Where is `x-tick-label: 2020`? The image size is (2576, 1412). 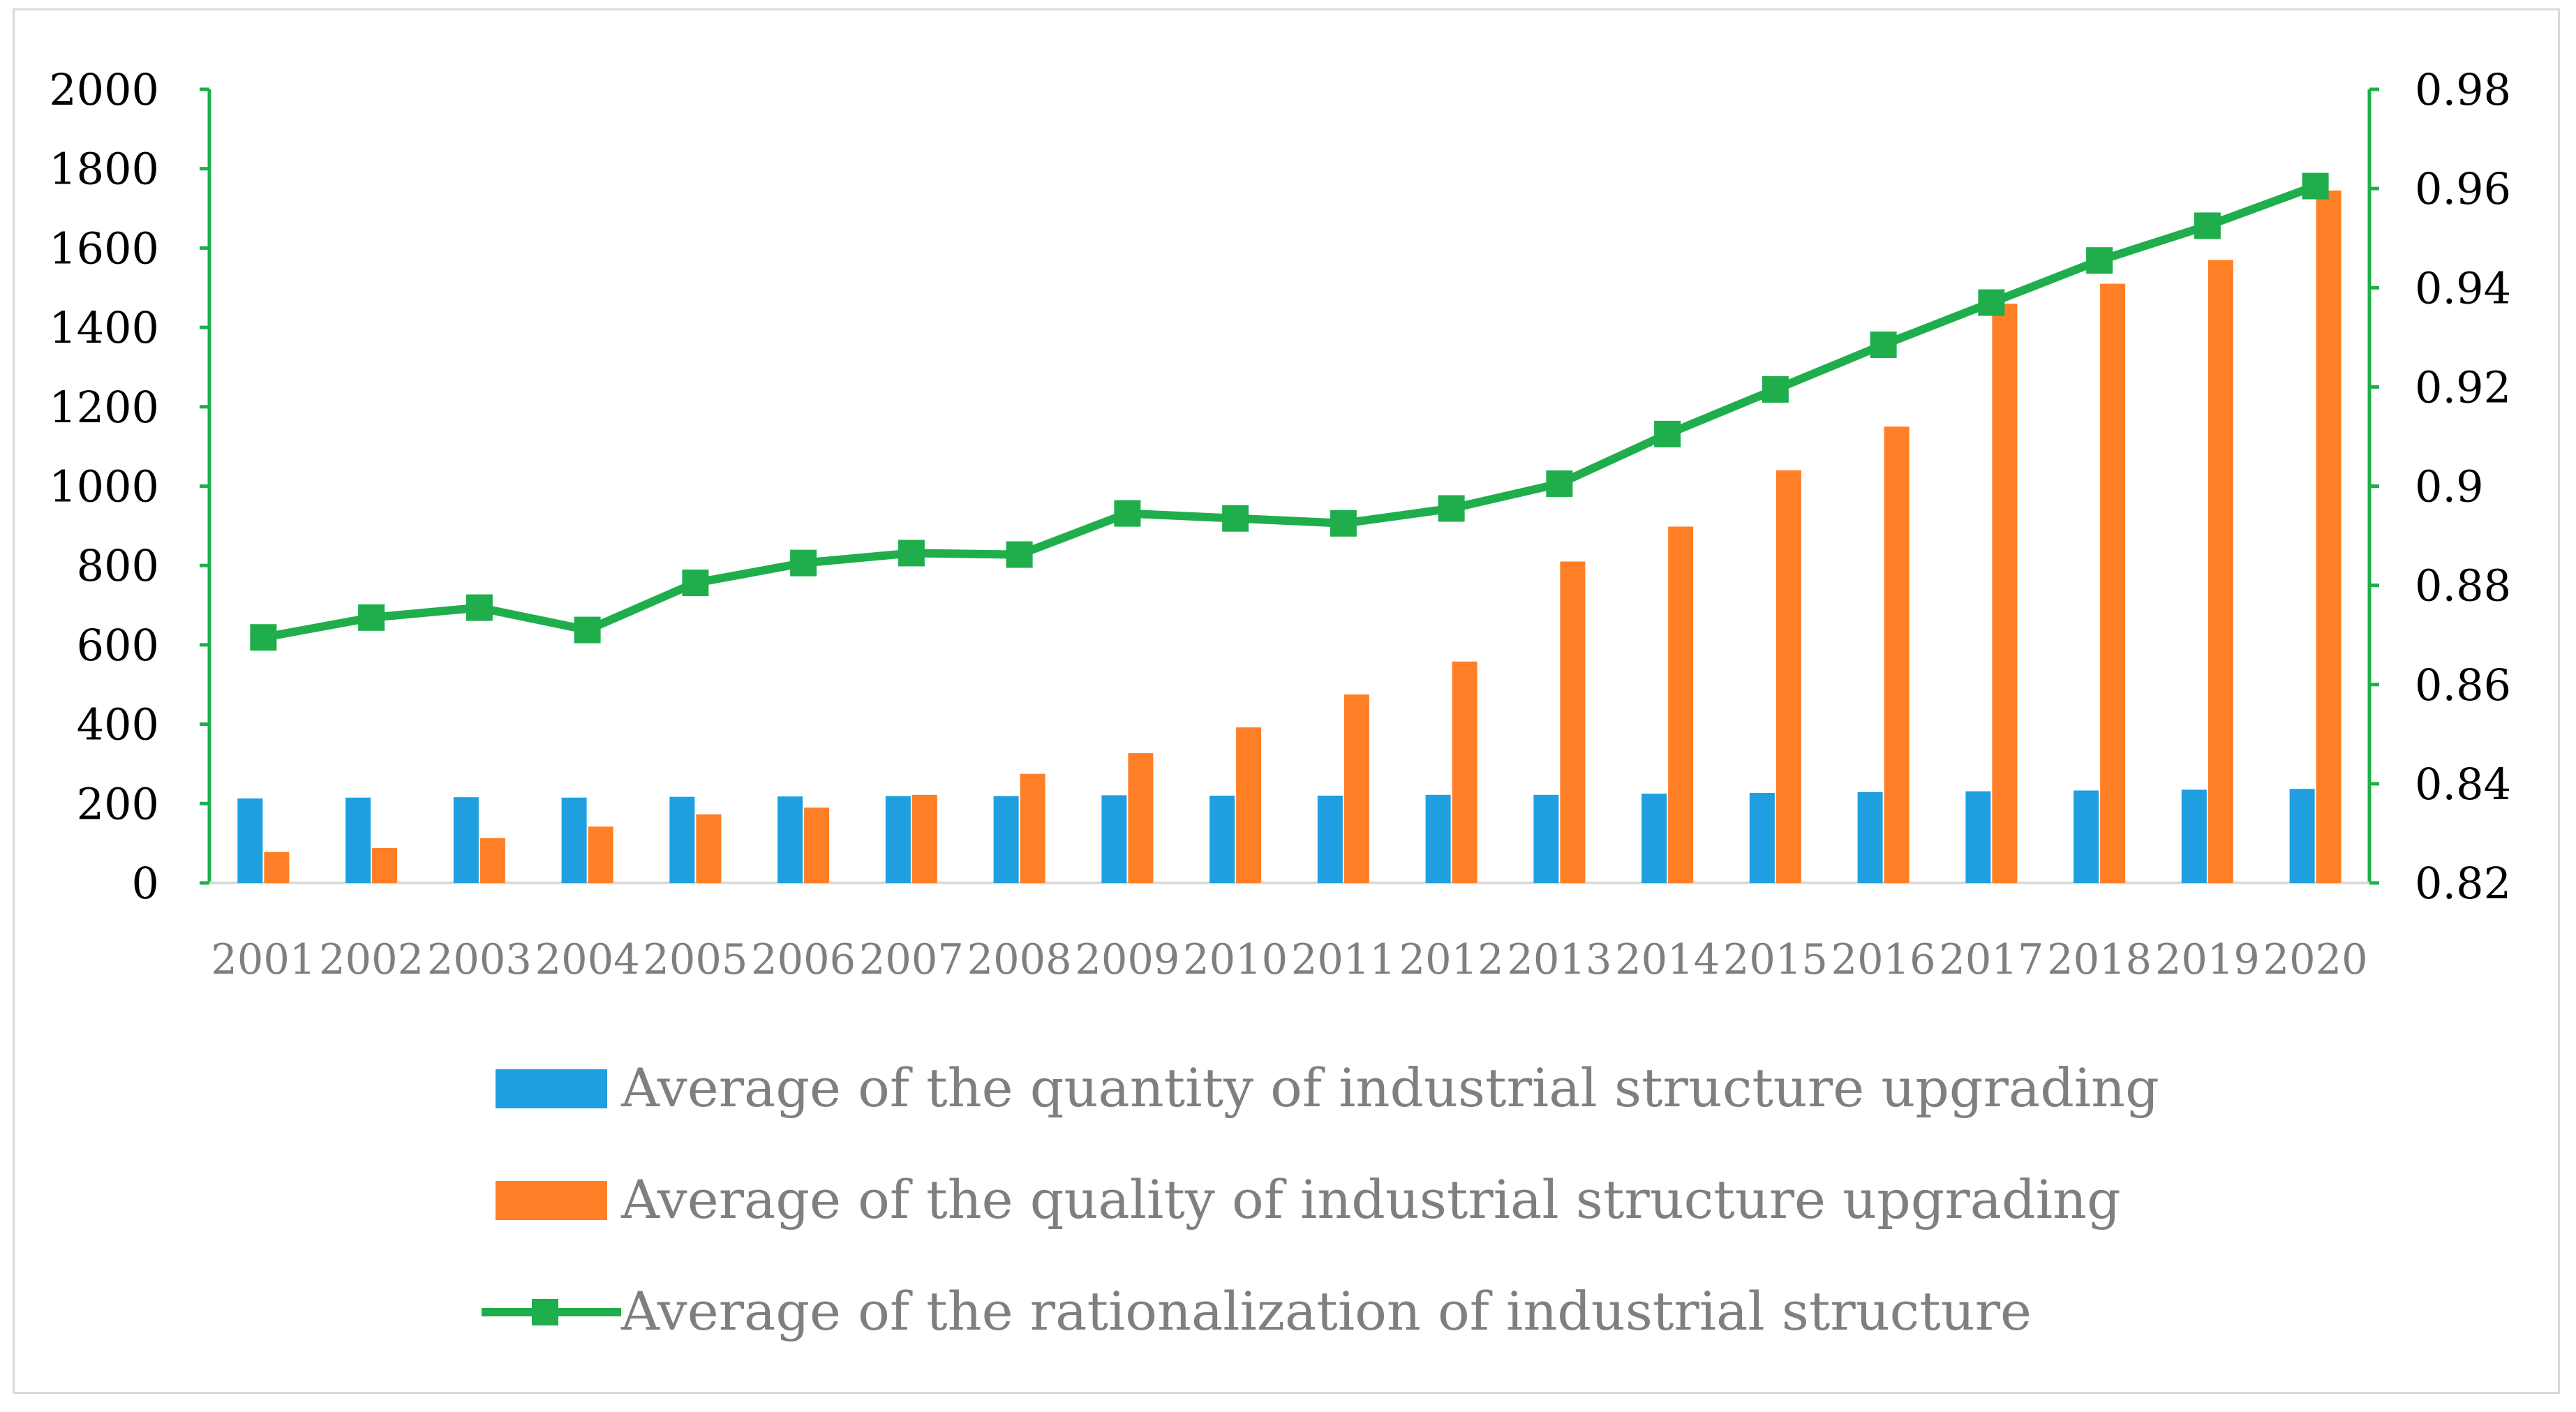 x-tick-label: 2020 is located at coordinates (2315, 959).